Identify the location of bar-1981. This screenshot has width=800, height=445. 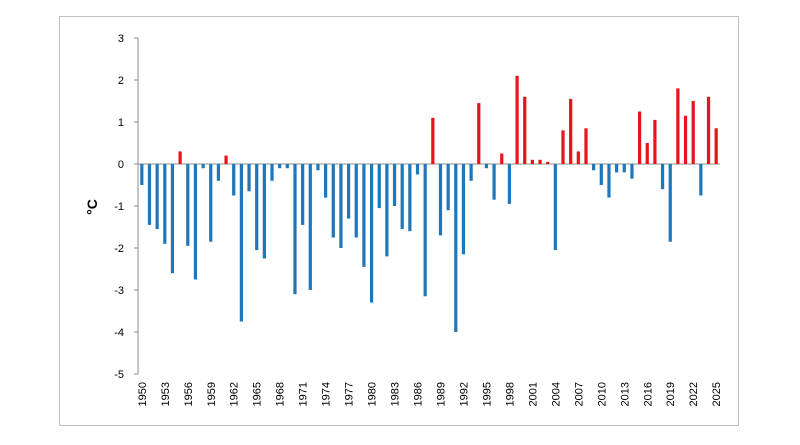
(379, 186).